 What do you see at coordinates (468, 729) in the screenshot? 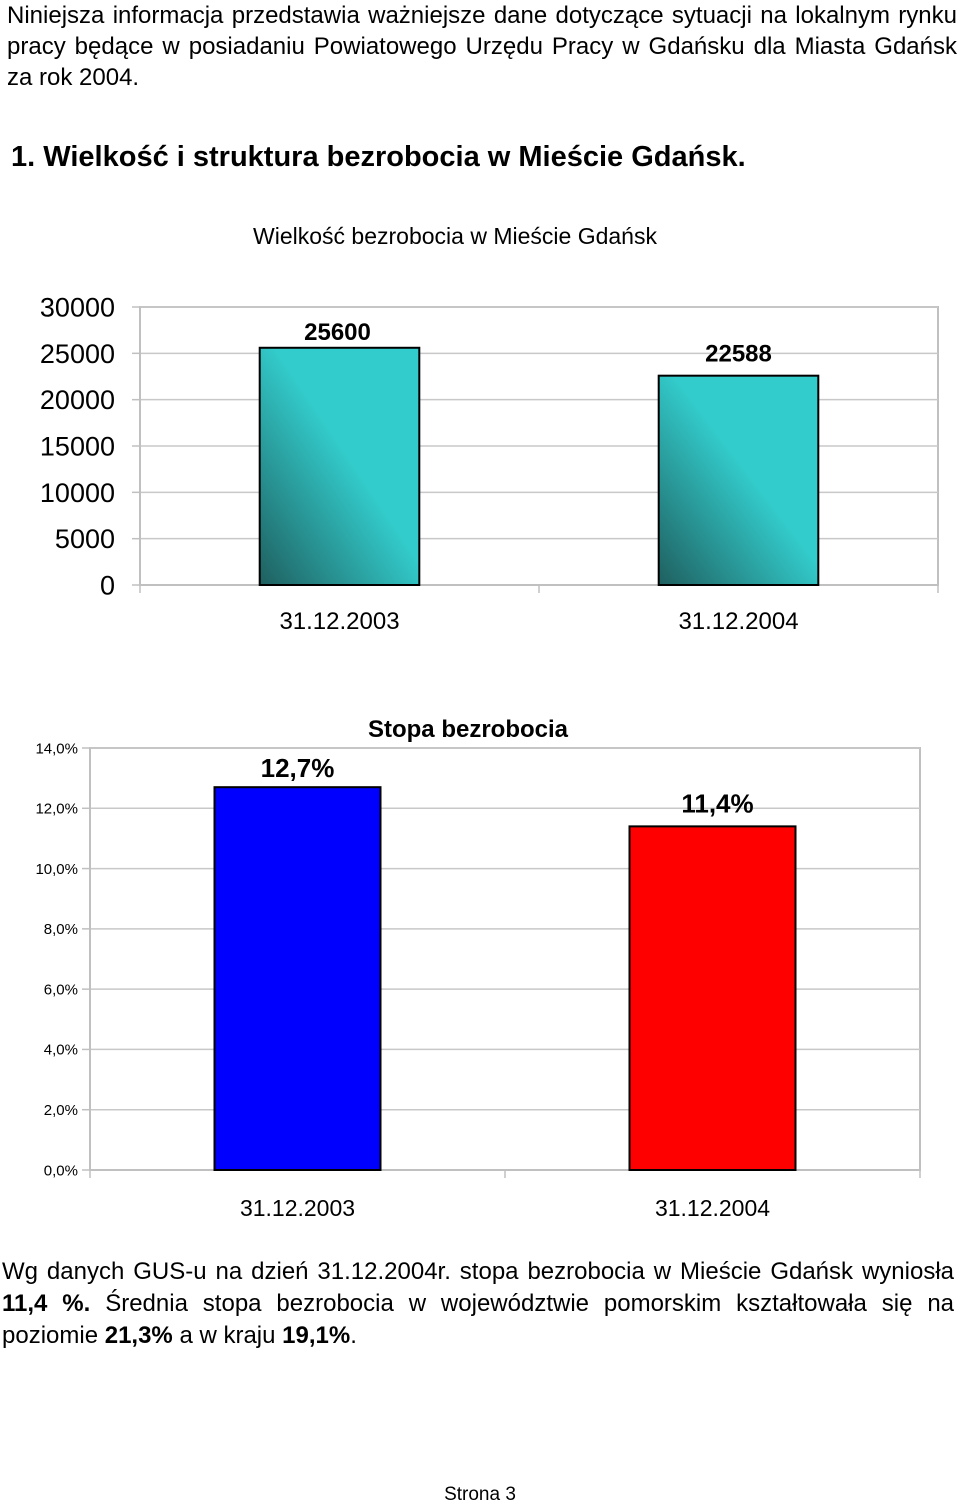
I see `chart-title: Stopa bezrobocia` at bounding box center [468, 729].